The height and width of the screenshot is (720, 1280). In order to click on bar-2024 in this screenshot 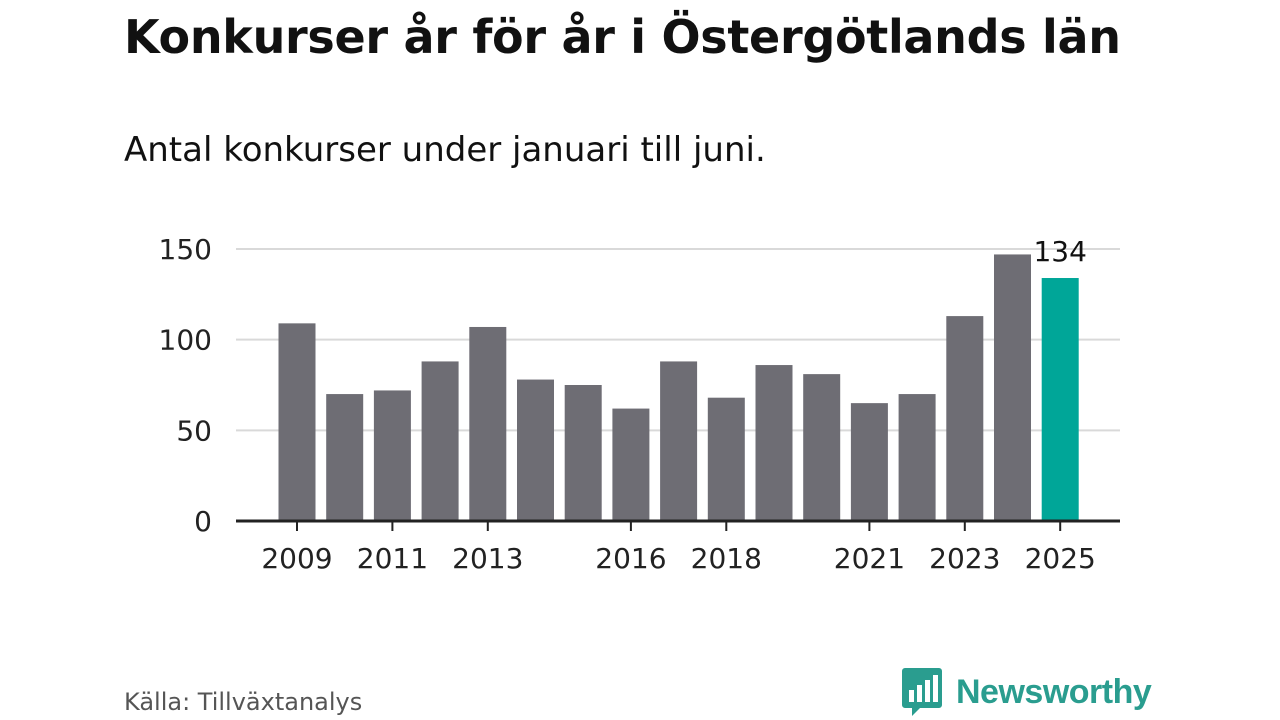, I will do `click(1012, 387)`.